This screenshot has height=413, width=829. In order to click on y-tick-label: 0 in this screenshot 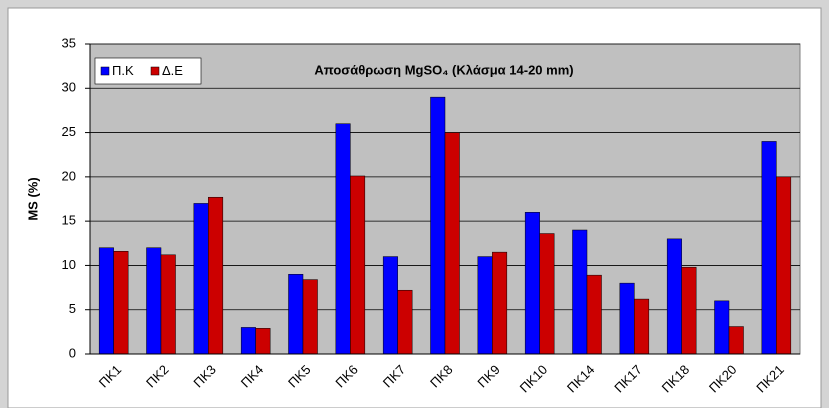, I will do `click(72, 352)`.